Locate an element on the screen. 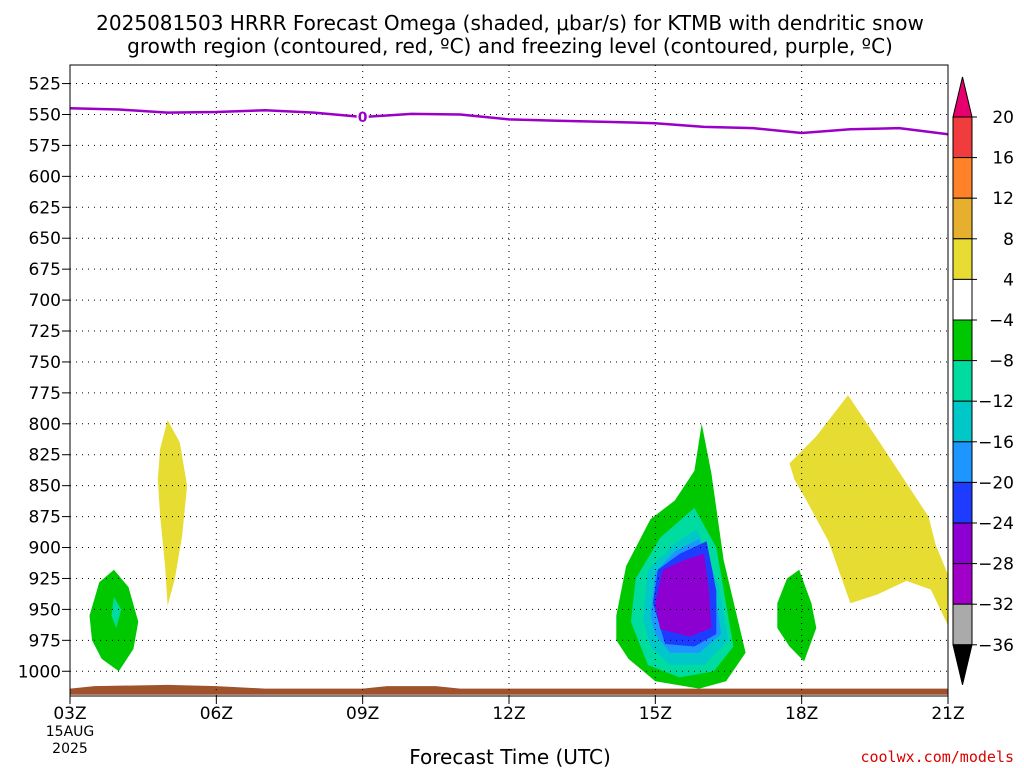 Image resolution: width=1024 pixels, height=768 pixels. x-tick-label-03Z: 03Z is located at coordinates (69, 714).